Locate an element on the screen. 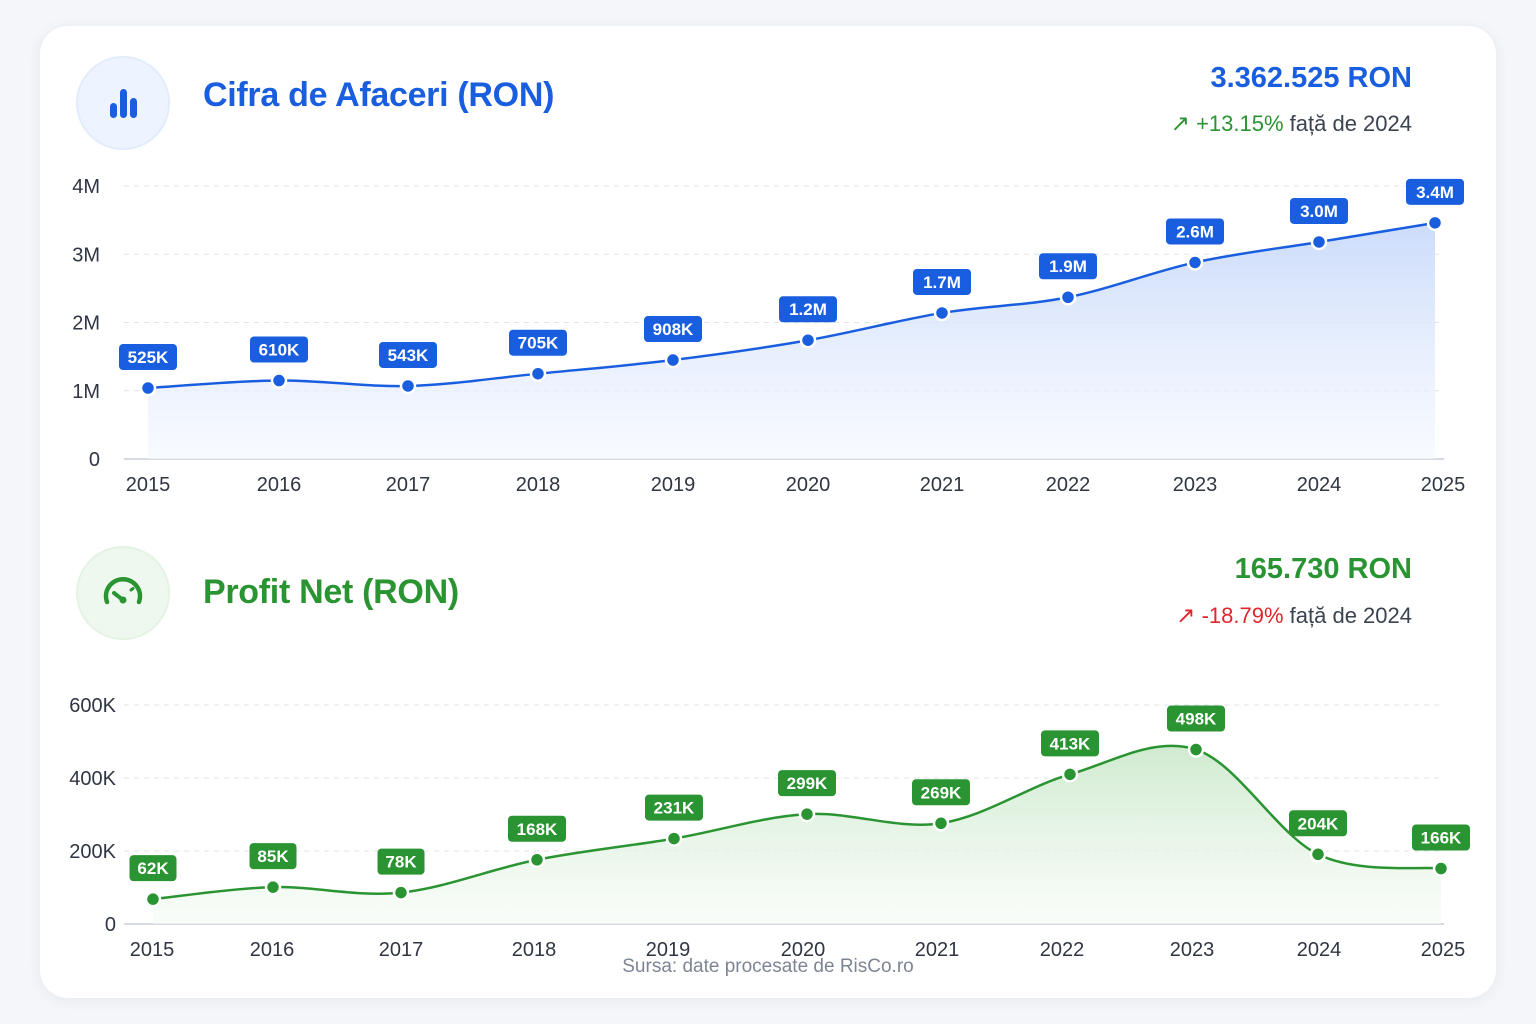 Image resolution: width=1536 pixels, height=1024 pixels. data-label: 525K is located at coordinates (148, 357).